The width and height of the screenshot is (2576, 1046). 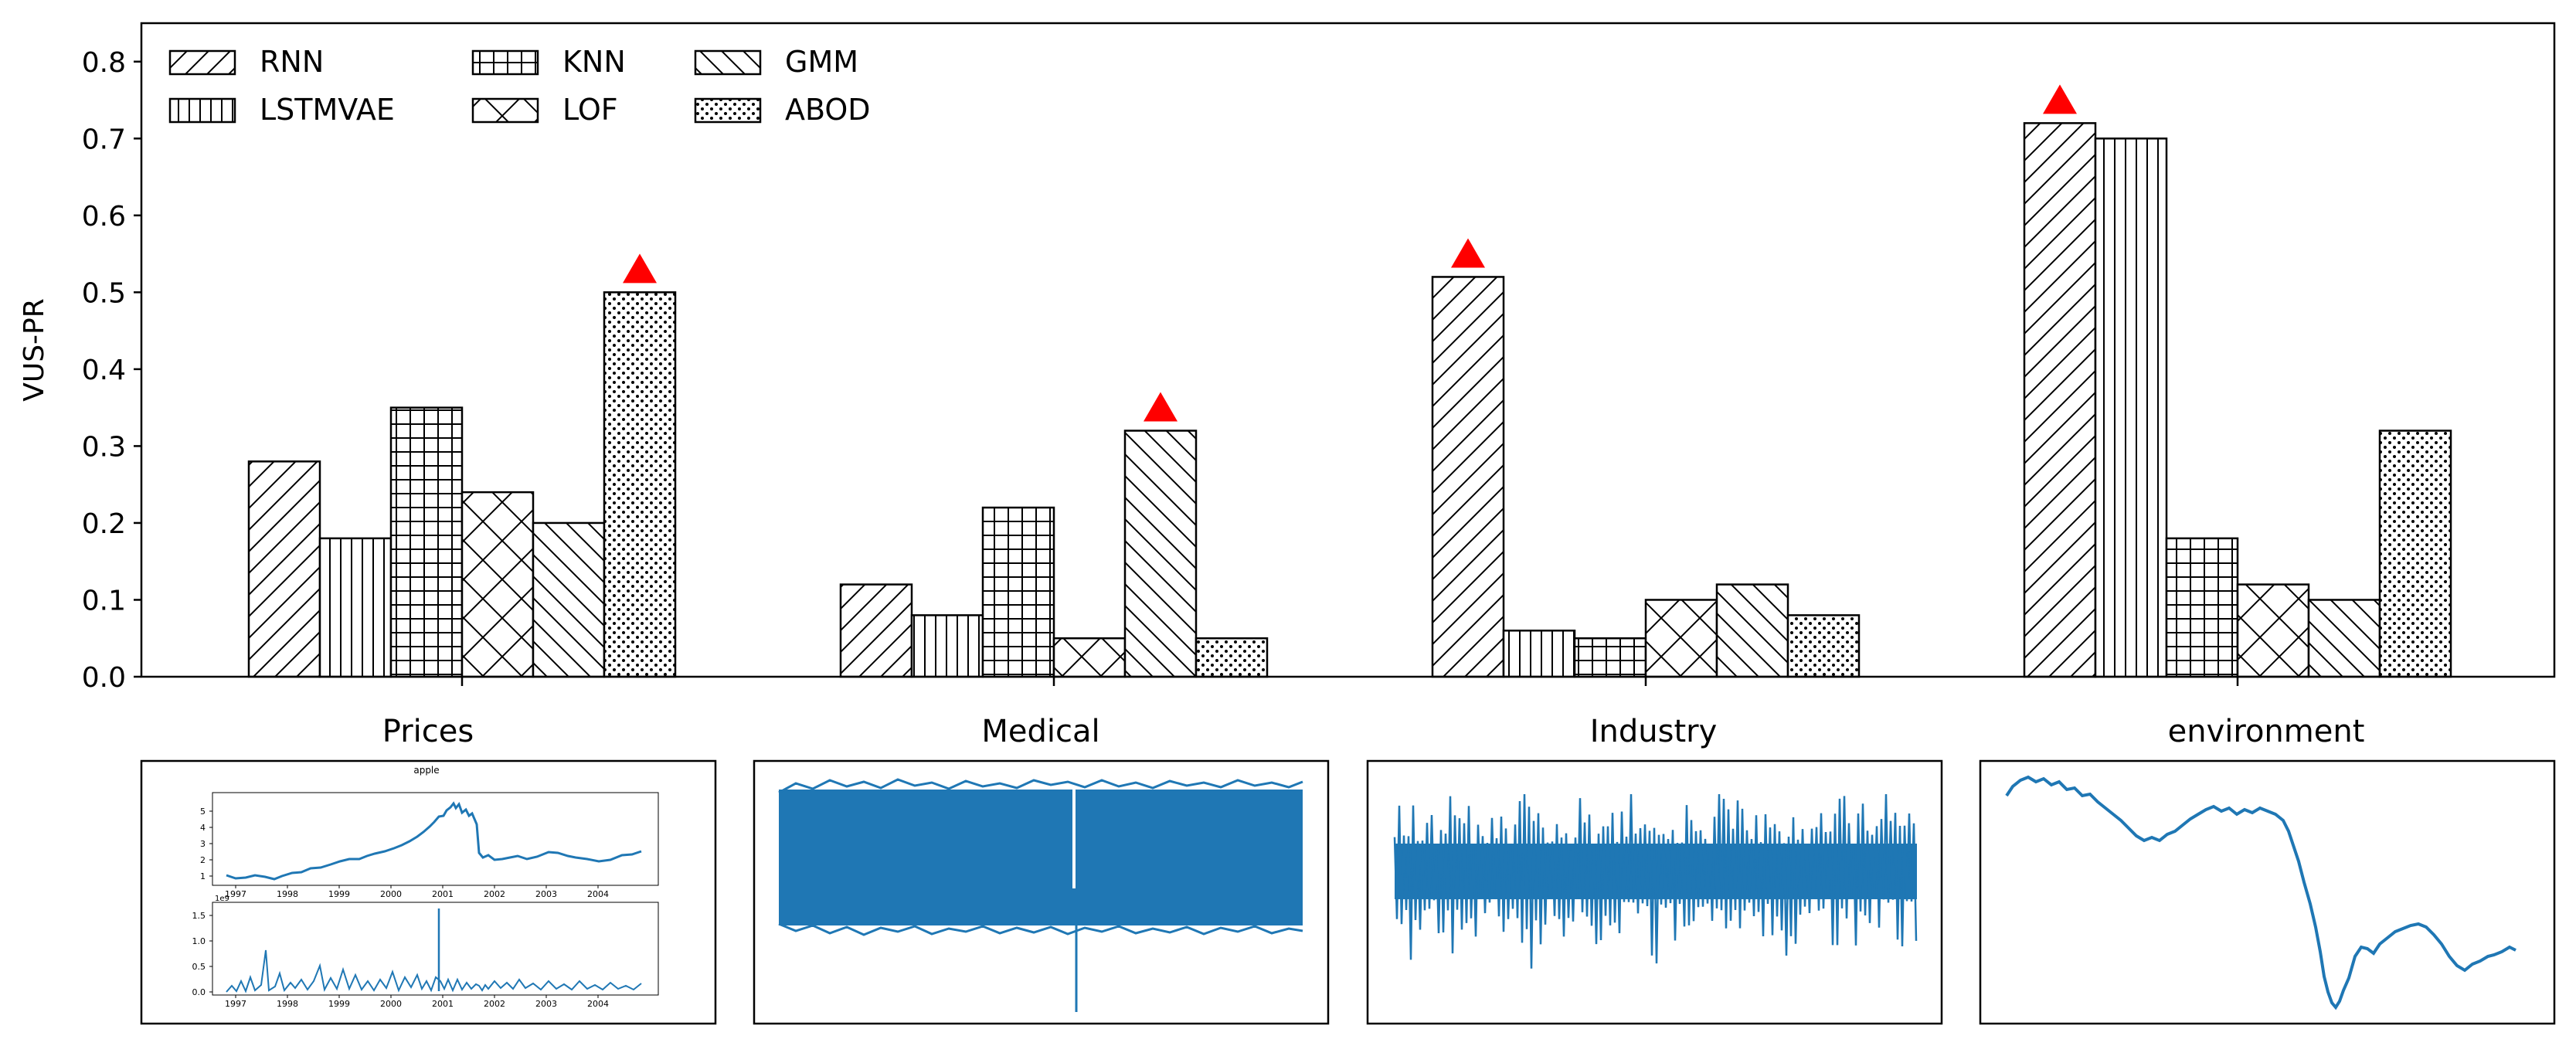 I want to click on legend-item-rnn: RNN, so click(x=246, y=62).